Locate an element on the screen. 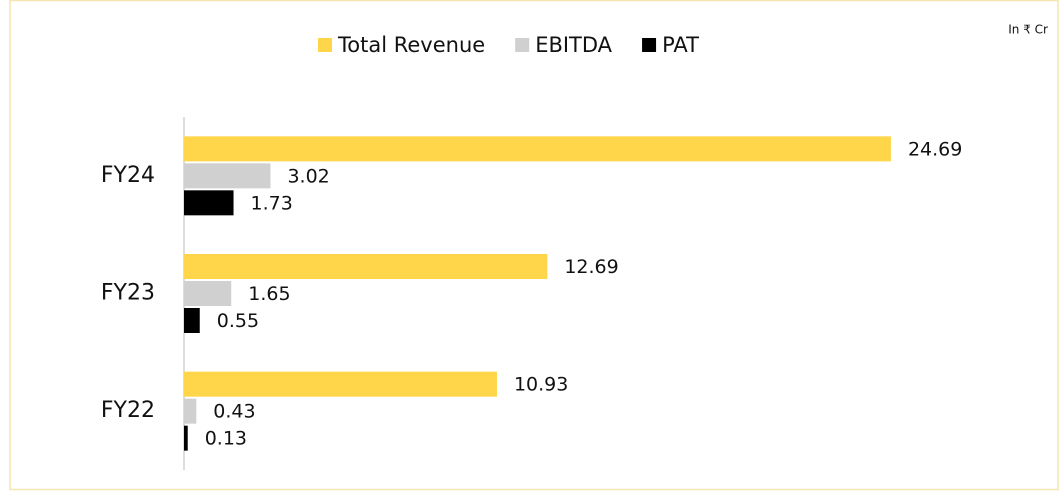 This screenshot has width=1059, height=495. annotation: In ₹ Cr is located at coordinates (1028, 30).